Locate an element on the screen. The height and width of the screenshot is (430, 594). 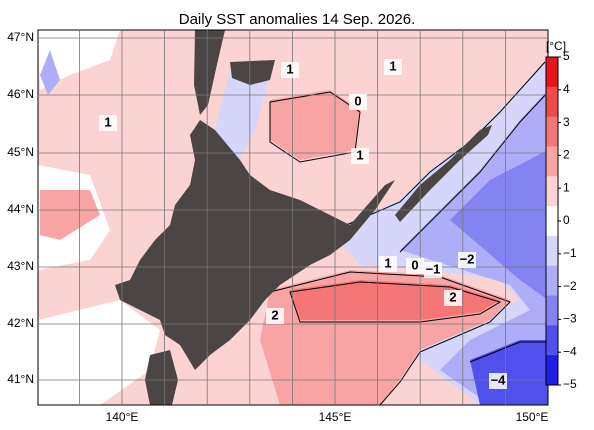
lon-label: 150°E is located at coordinates (532, 417).